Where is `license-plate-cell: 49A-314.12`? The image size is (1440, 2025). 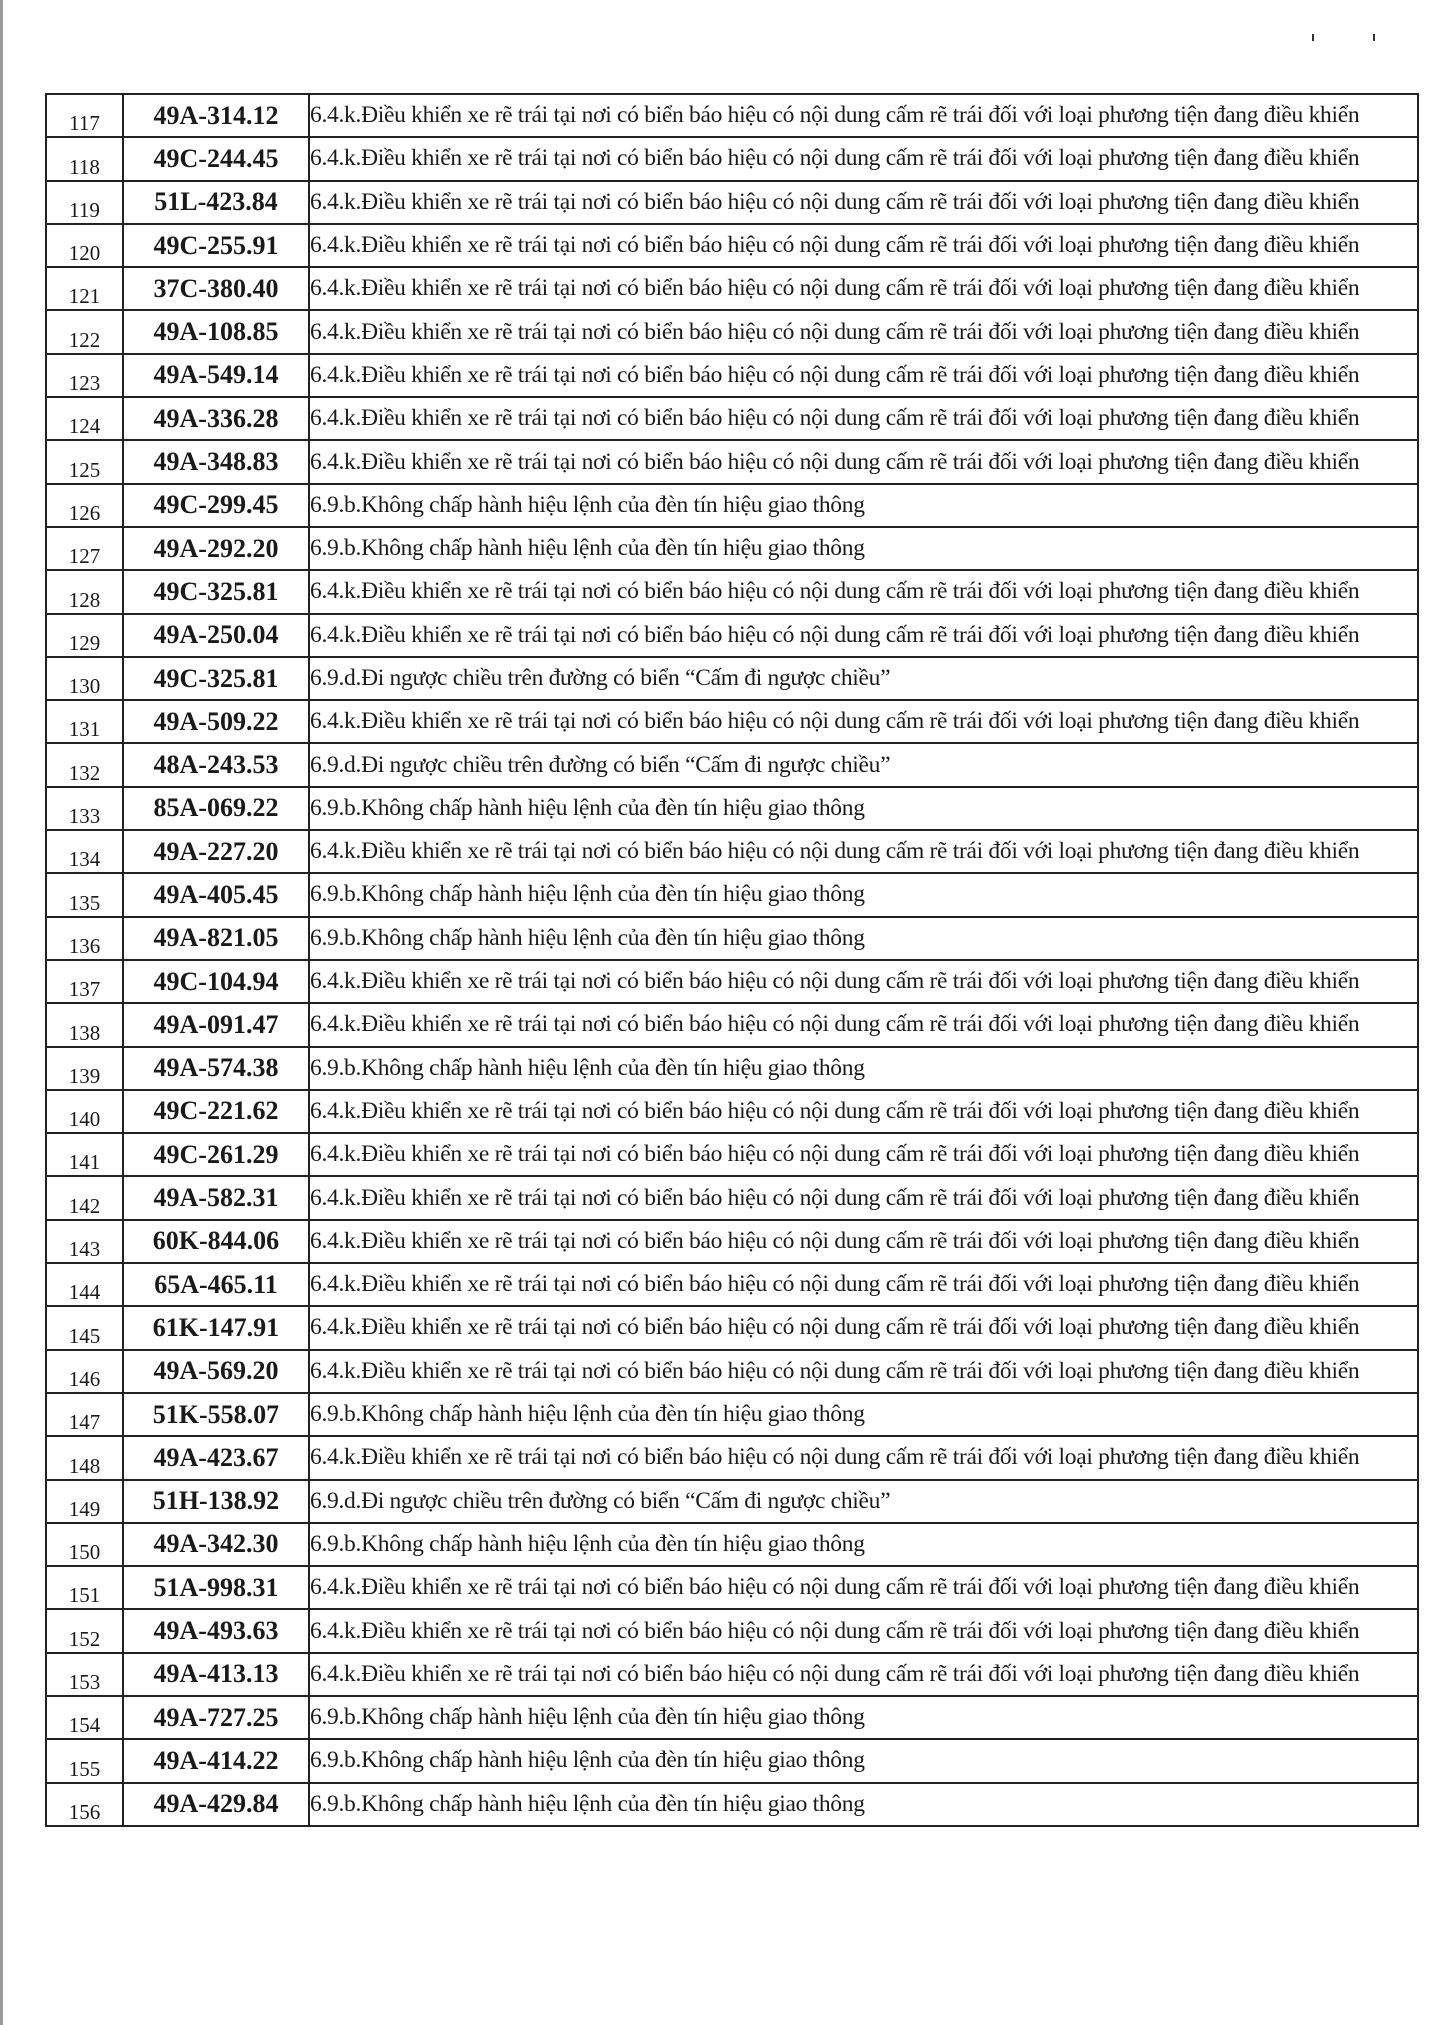 license-plate-cell: 49A-314.12 is located at coordinates (216, 115).